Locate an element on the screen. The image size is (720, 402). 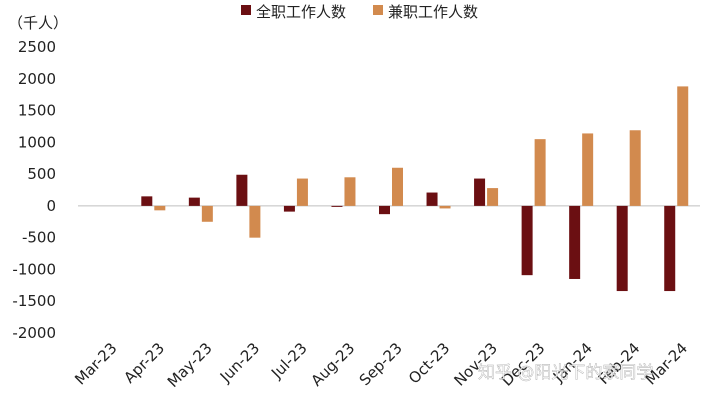
y-tick-label: 2500 is located at coordinates (37, 47).